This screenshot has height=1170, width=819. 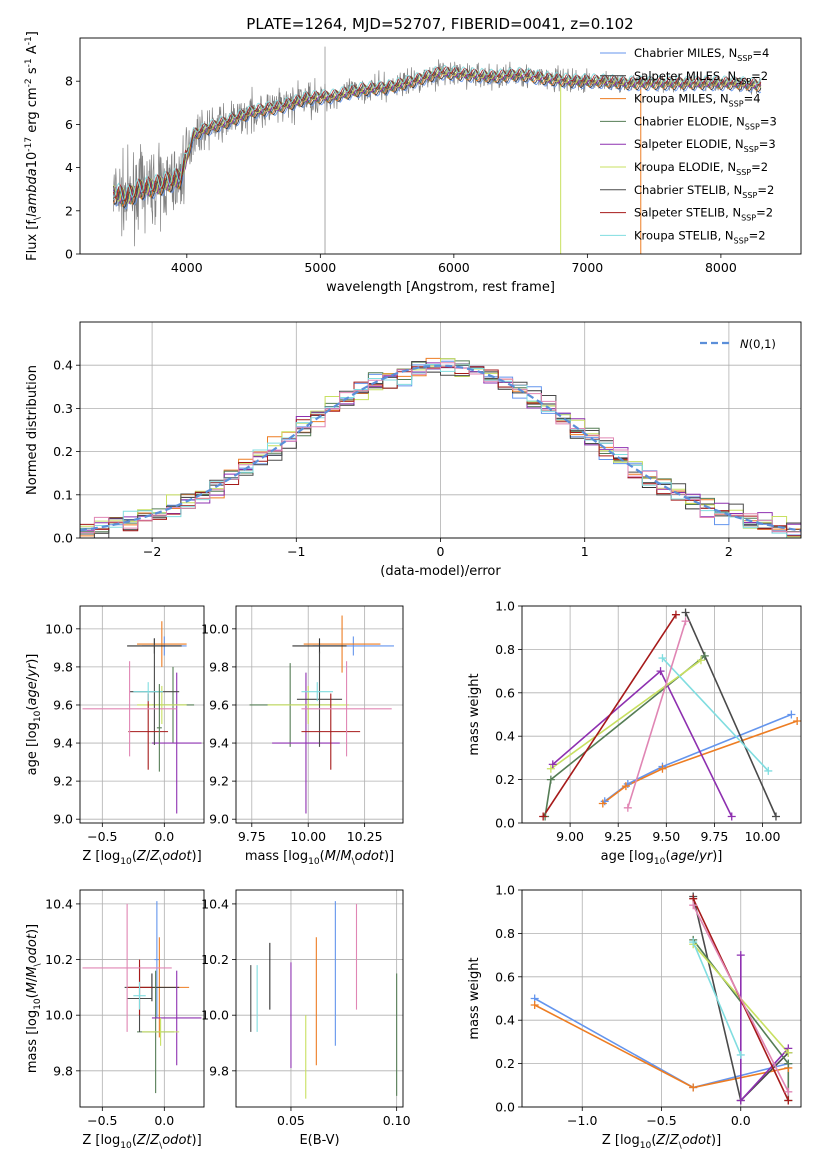 What do you see at coordinates (32, 430) in the screenshot?
I see `y-axis-label: Normed distribution` at bounding box center [32, 430].